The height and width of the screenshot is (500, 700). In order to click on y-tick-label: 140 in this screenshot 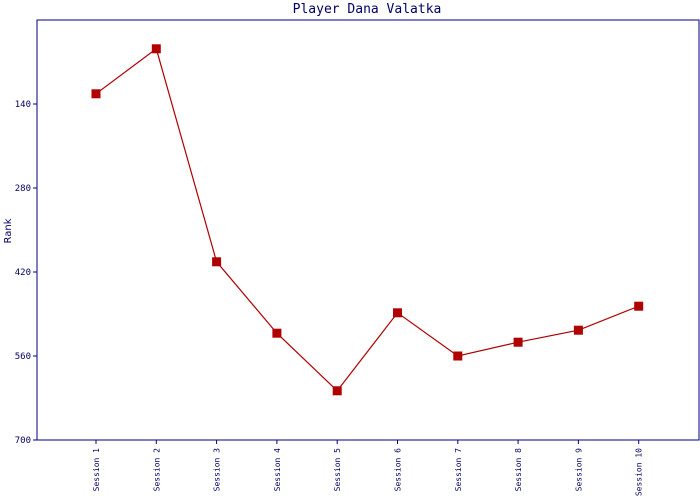, I will do `click(23, 105)`.